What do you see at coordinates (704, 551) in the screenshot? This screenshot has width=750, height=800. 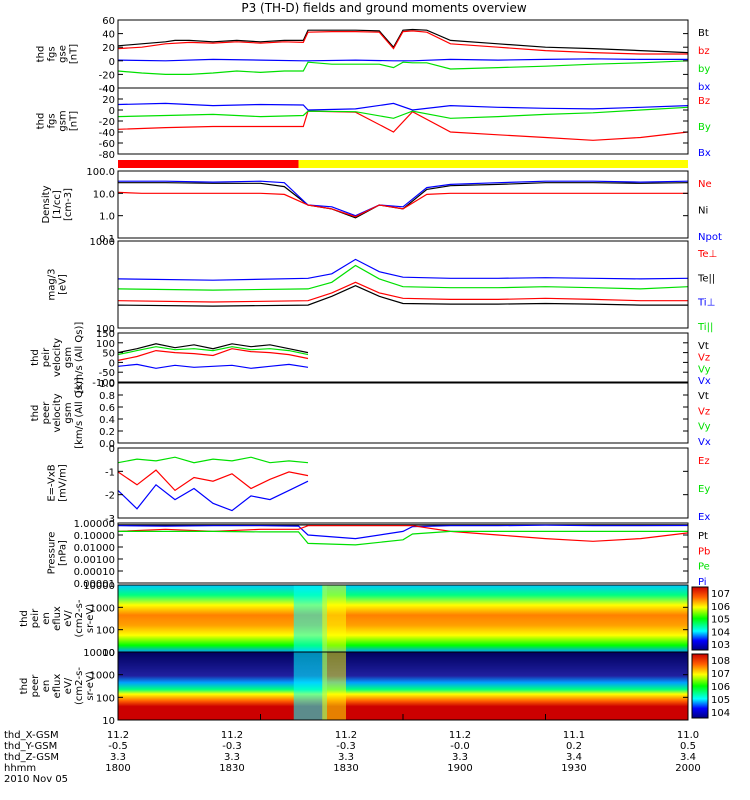 I see `legend-entry: Pb` at bounding box center [704, 551].